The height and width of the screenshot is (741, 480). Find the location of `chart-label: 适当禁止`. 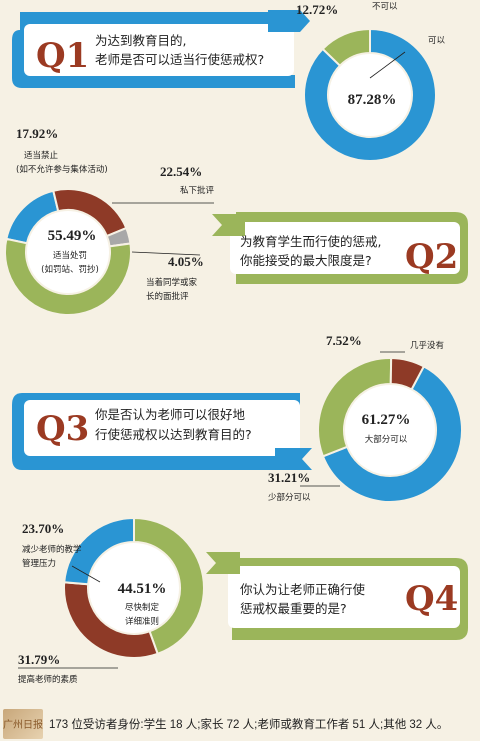

chart-label: 适当禁止 is located at coordinates (41, 155).